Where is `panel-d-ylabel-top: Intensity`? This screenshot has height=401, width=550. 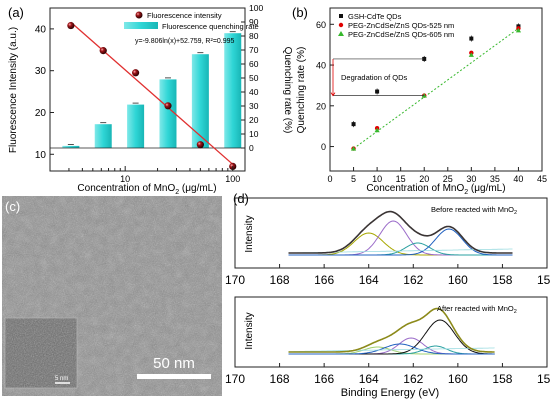
panel-d-ylabel-top: Intensity is located at coordinates (249, 233).